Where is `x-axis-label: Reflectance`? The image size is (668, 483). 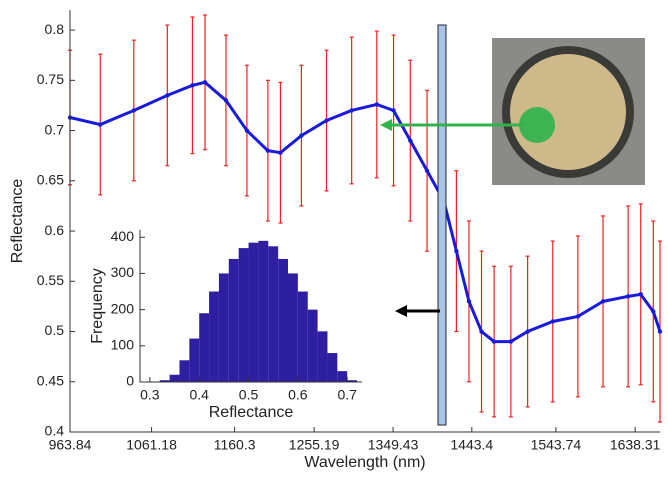 x-axis-label: Reflectance is located at coordinates (251, 412).